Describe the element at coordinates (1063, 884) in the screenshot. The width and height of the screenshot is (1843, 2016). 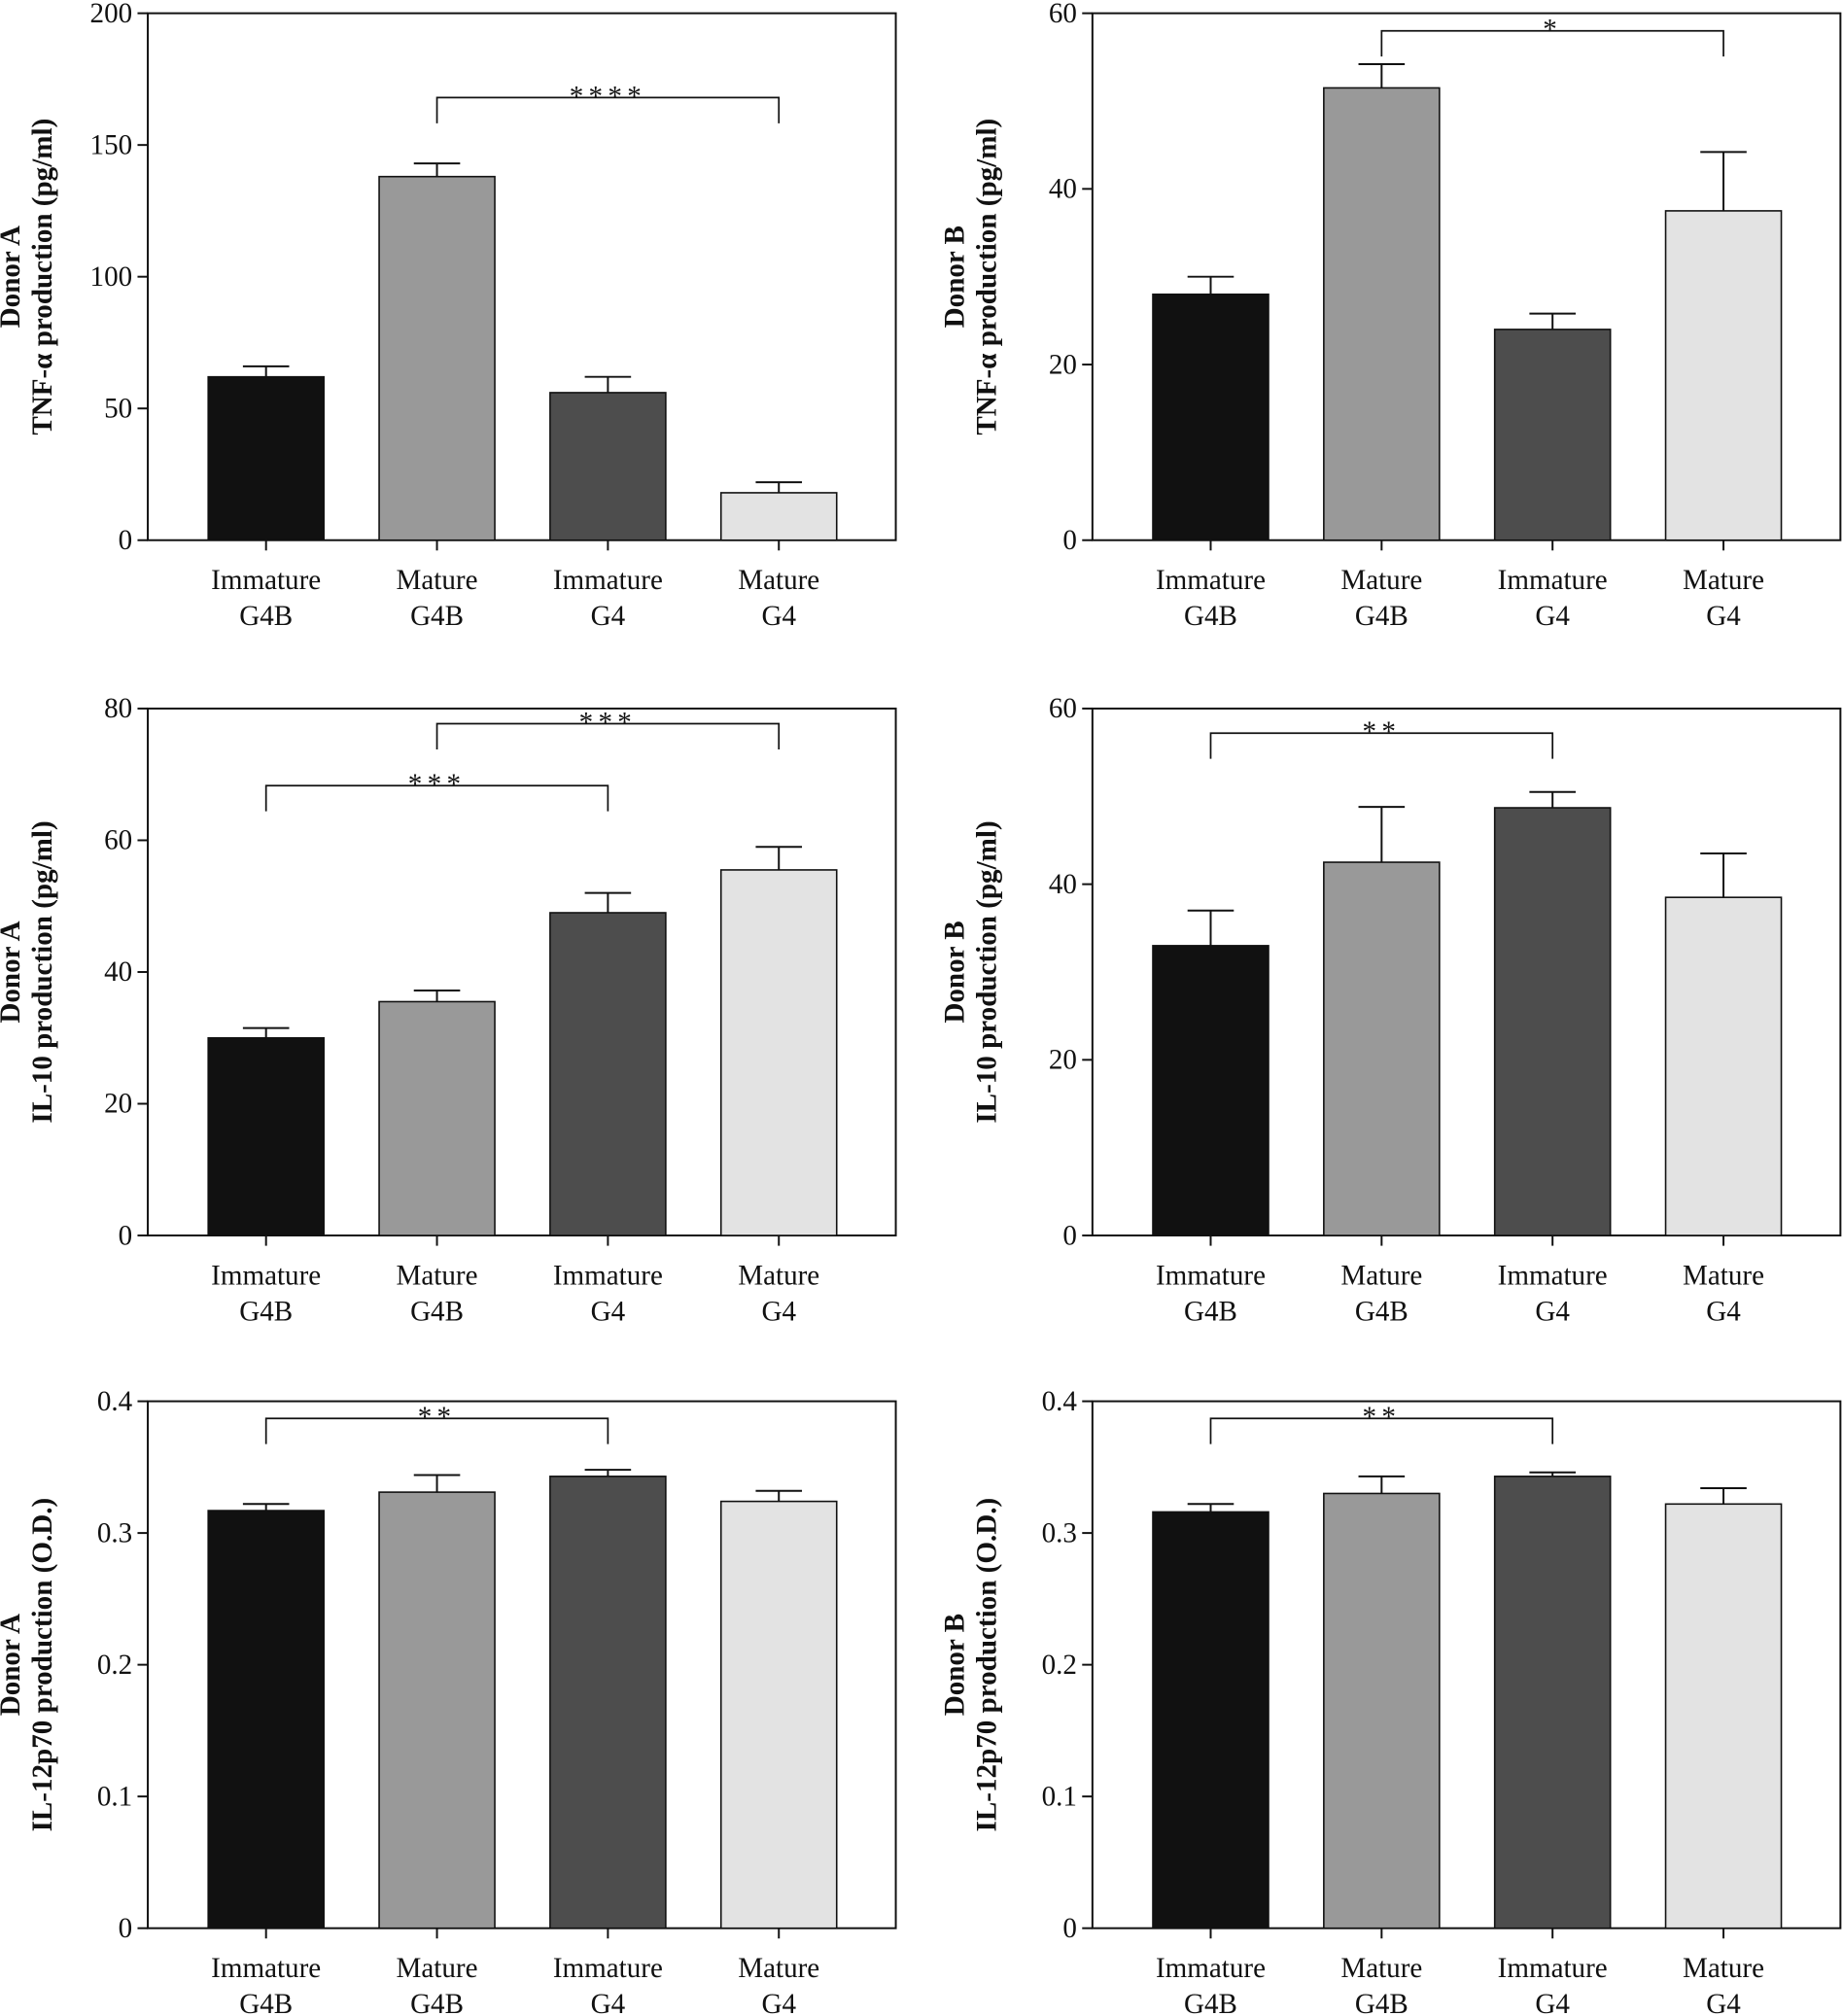
I see `y-tick-label: 40` at that location.